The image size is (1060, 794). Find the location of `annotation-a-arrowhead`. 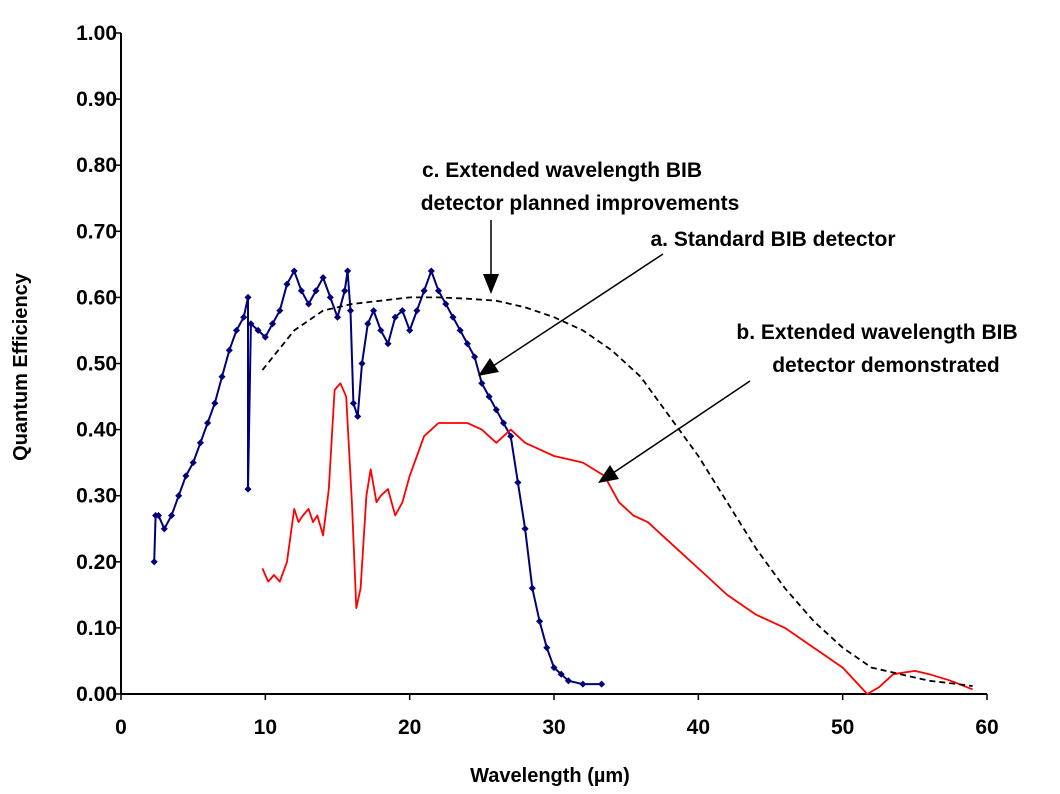

annotation-a-arrowhead is located at coordinates (488, 367).